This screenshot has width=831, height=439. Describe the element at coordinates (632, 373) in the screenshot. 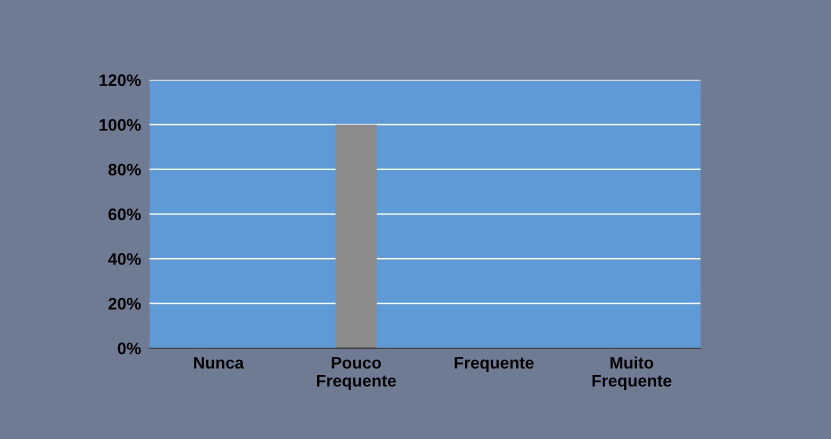

I see `x-tick-label: Muito Frequente` at that location.